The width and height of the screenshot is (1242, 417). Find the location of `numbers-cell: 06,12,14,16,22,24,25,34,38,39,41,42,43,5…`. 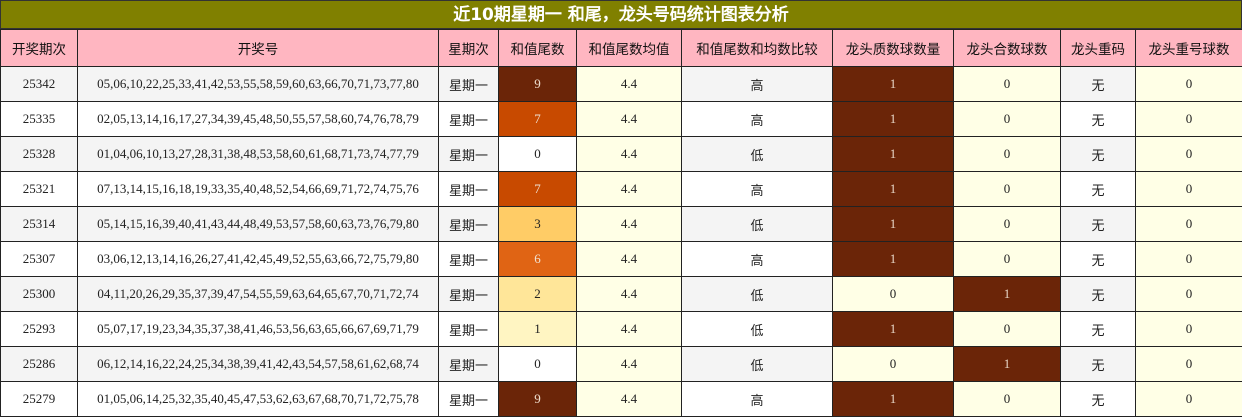

numbers-cell: 06,12,14,16,22,24,25,34,38,39,41,42,43,5… is located at coordinates (258, 364).